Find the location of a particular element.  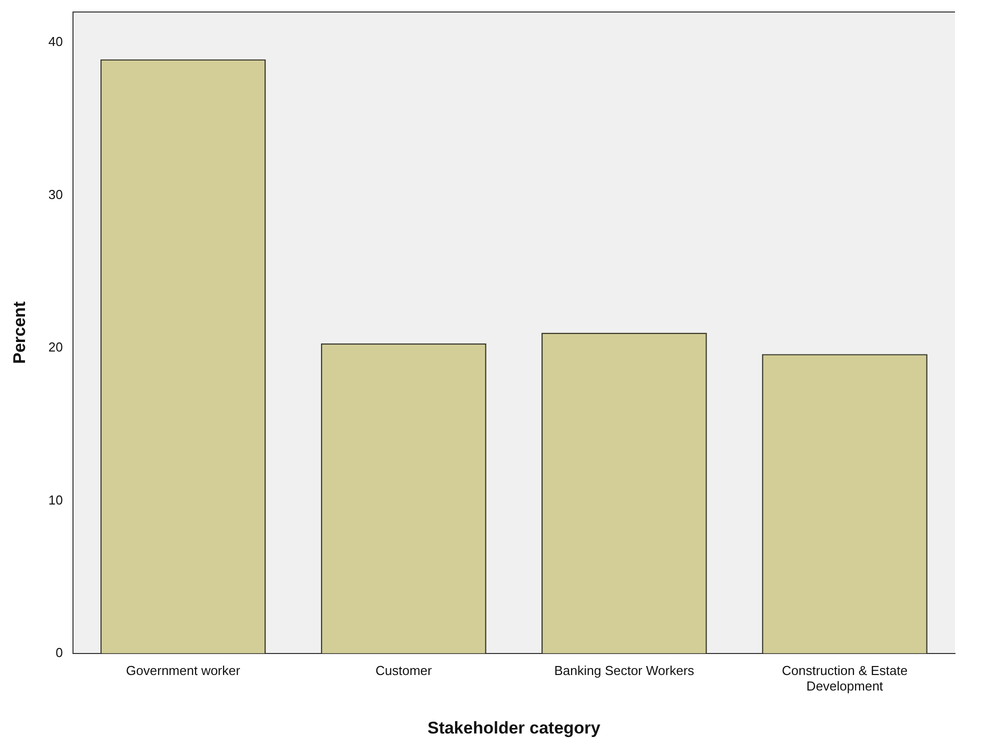

y-tick-label: 10 is located at coordinates (55, 500).